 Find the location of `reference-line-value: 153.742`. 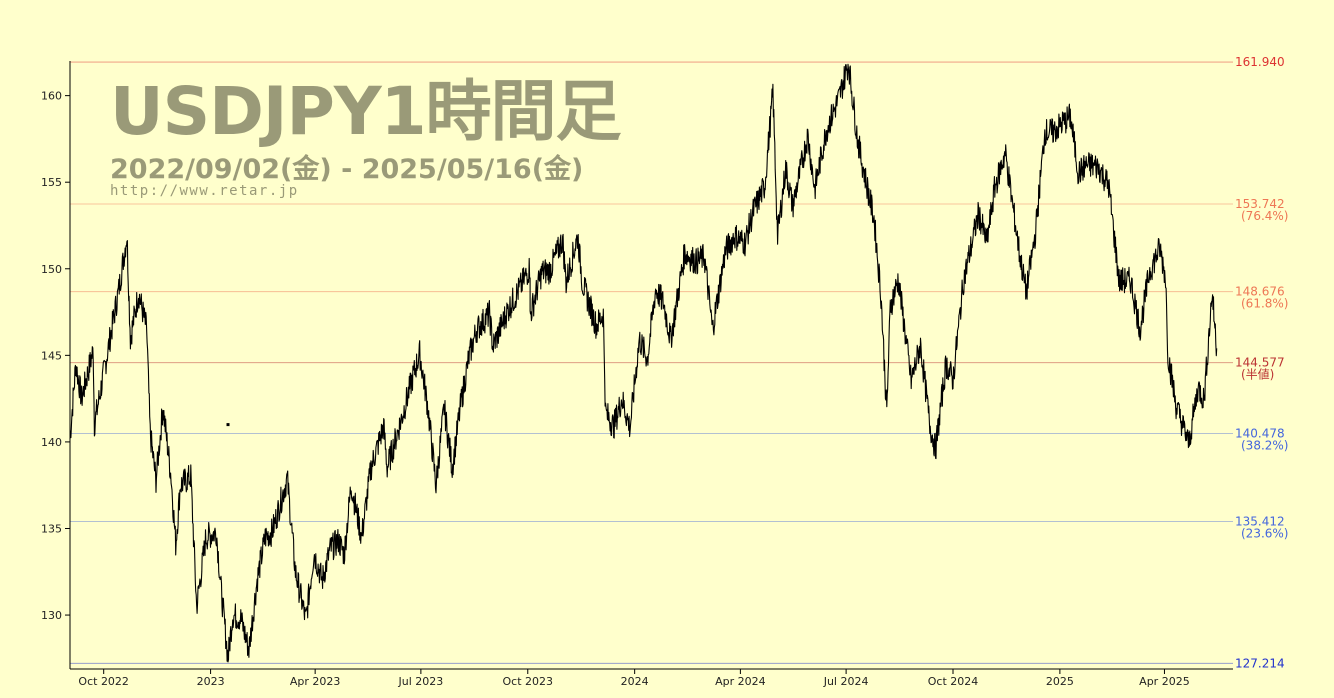

reference-line-value: 153.742 is located at coordinates (1260, 204).